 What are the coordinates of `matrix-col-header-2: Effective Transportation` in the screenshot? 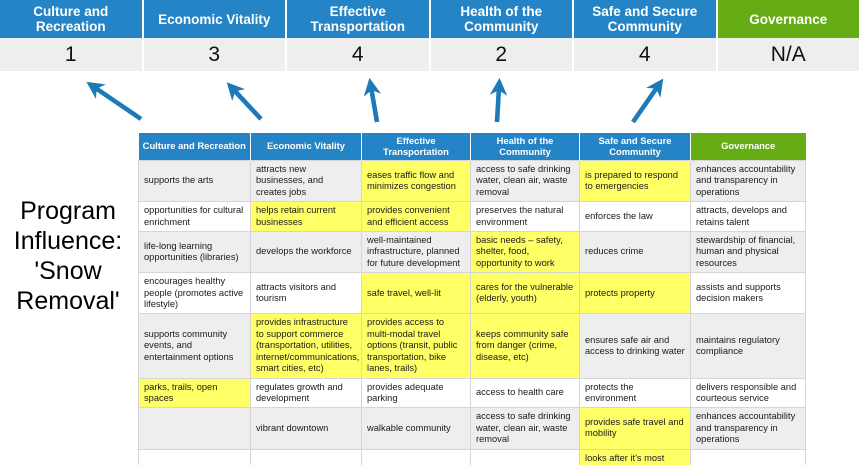 It's located at (416, 147).